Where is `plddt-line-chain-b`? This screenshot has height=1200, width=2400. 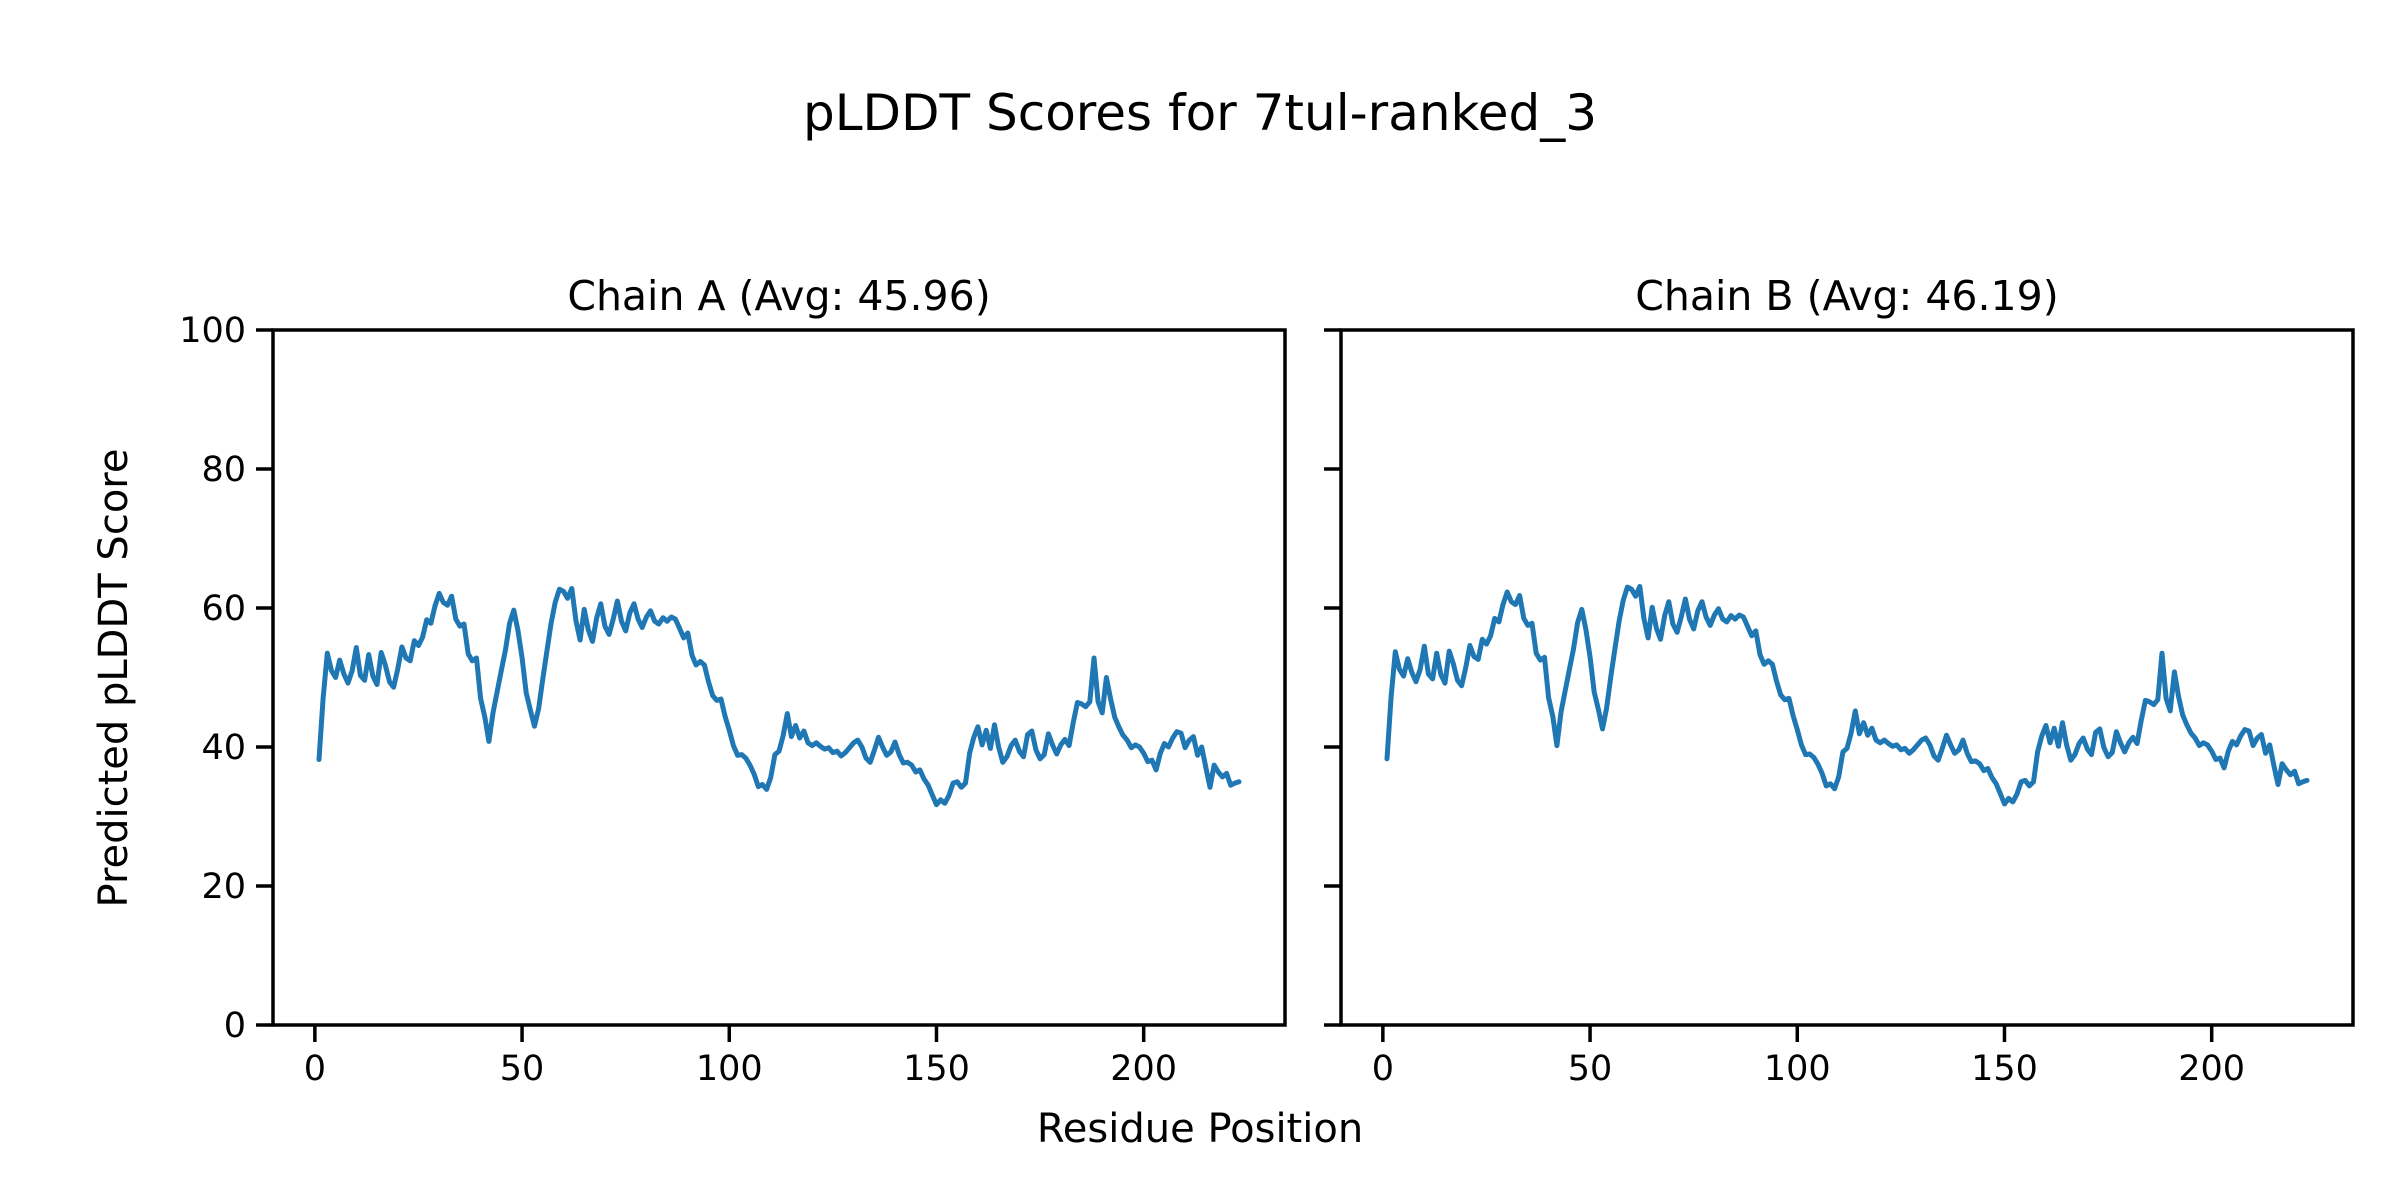 plddt-line-chain-b is located at coordinates (1847, 695).